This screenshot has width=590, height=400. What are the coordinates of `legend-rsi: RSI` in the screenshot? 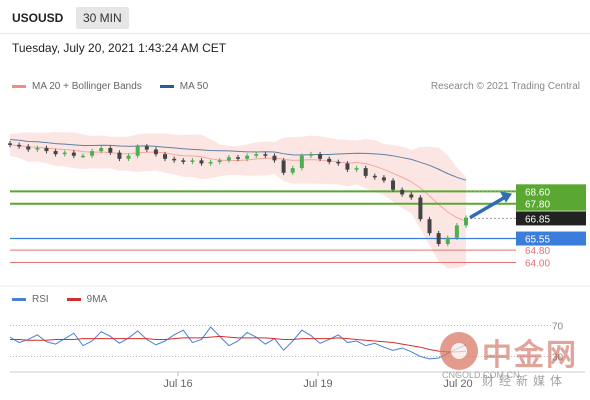 It's located at (30, 299).